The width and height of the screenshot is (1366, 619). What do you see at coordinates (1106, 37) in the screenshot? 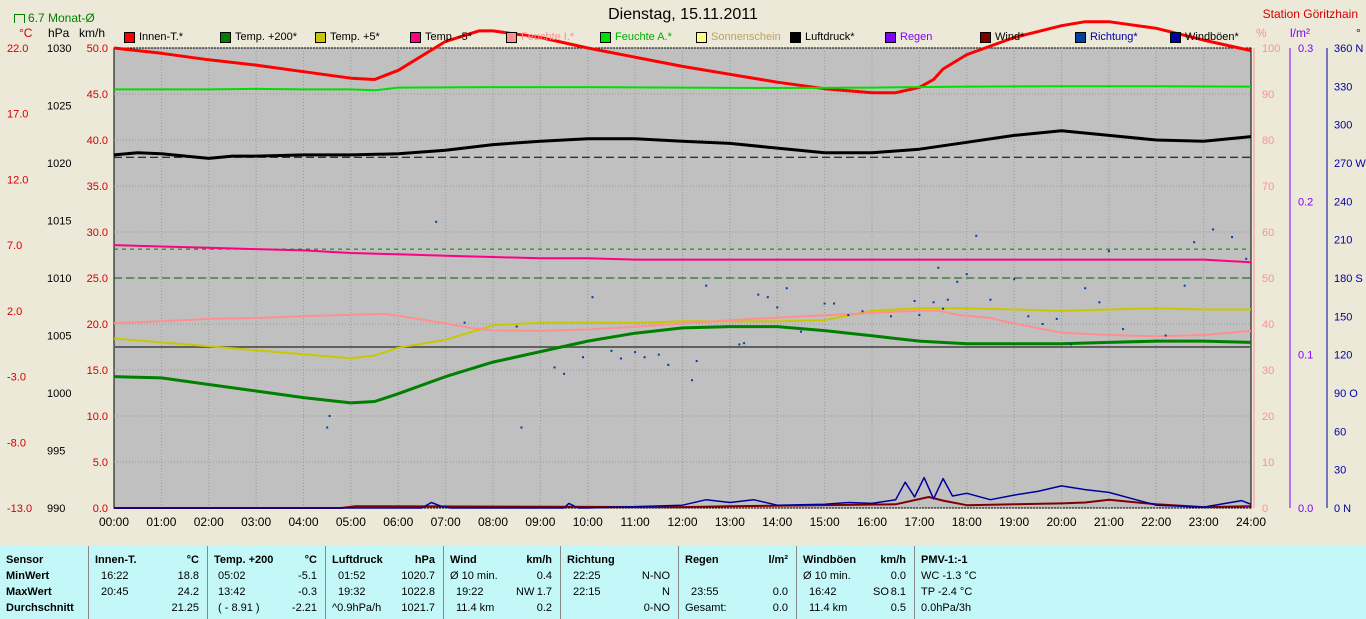
I see `legend-item: Richtung*` at bounding box center [1106, 37].